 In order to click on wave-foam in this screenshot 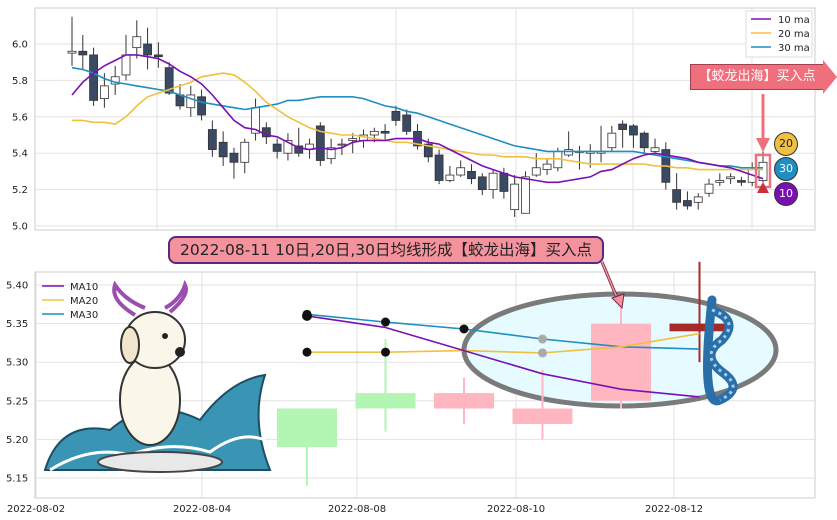, I will do `click(157, 453)`.